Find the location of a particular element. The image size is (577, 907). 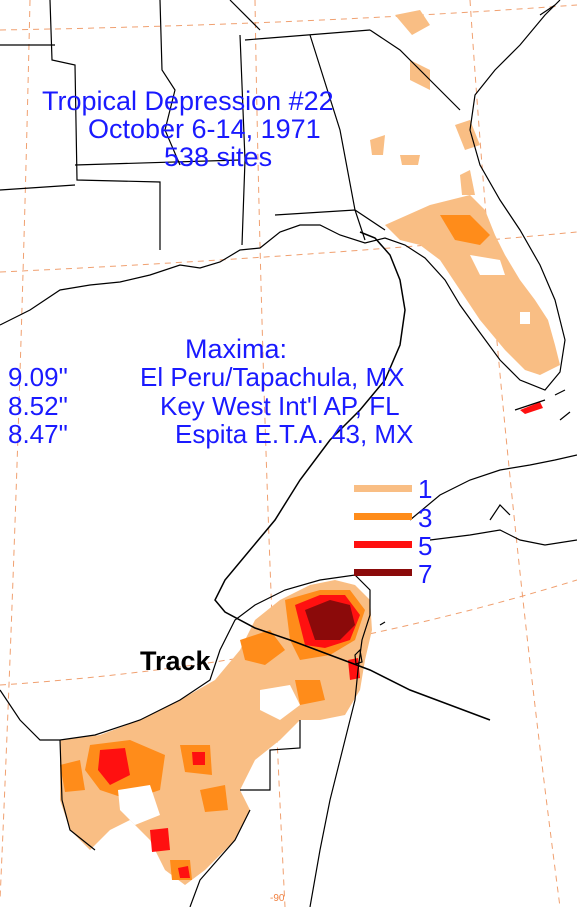

maxima-heading: Maxima: is located at coordinates (236, 349).